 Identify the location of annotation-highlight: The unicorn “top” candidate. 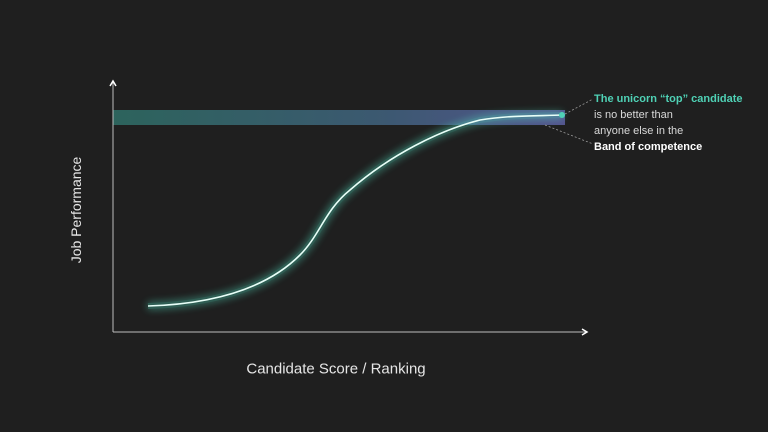
(668, 99).